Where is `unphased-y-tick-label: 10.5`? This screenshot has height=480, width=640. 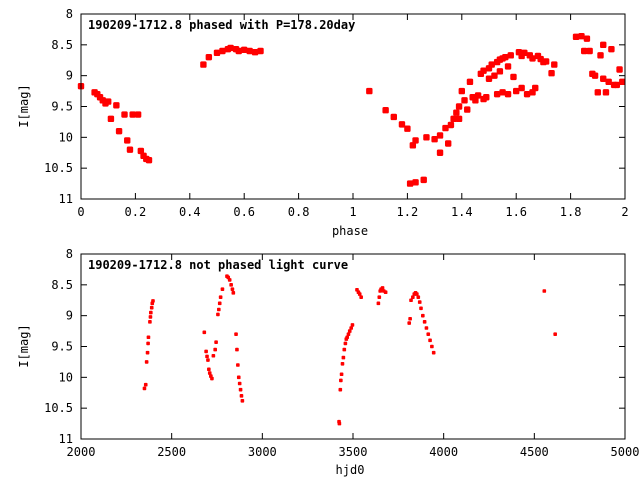
unphased-y-tick-label: 10.5 is located at coordinates (58, 408).